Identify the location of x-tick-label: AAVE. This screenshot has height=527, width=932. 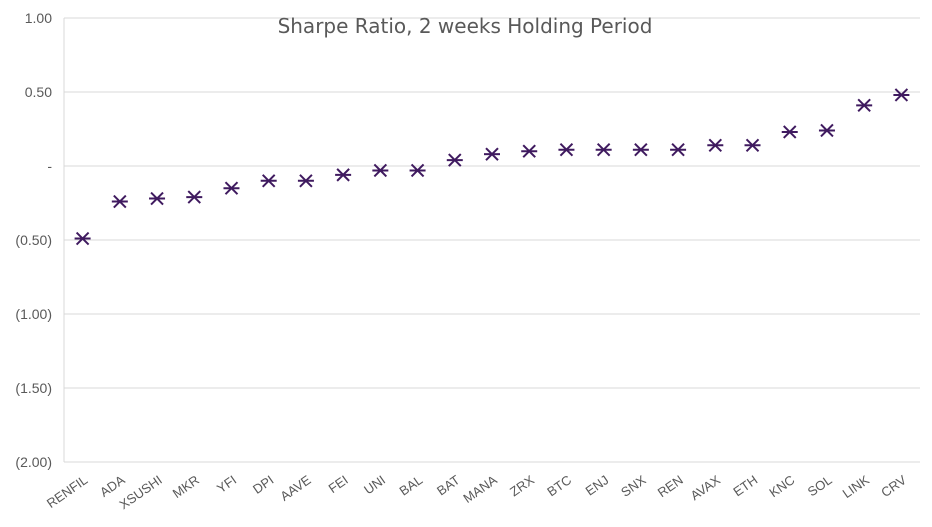
(295, 488).